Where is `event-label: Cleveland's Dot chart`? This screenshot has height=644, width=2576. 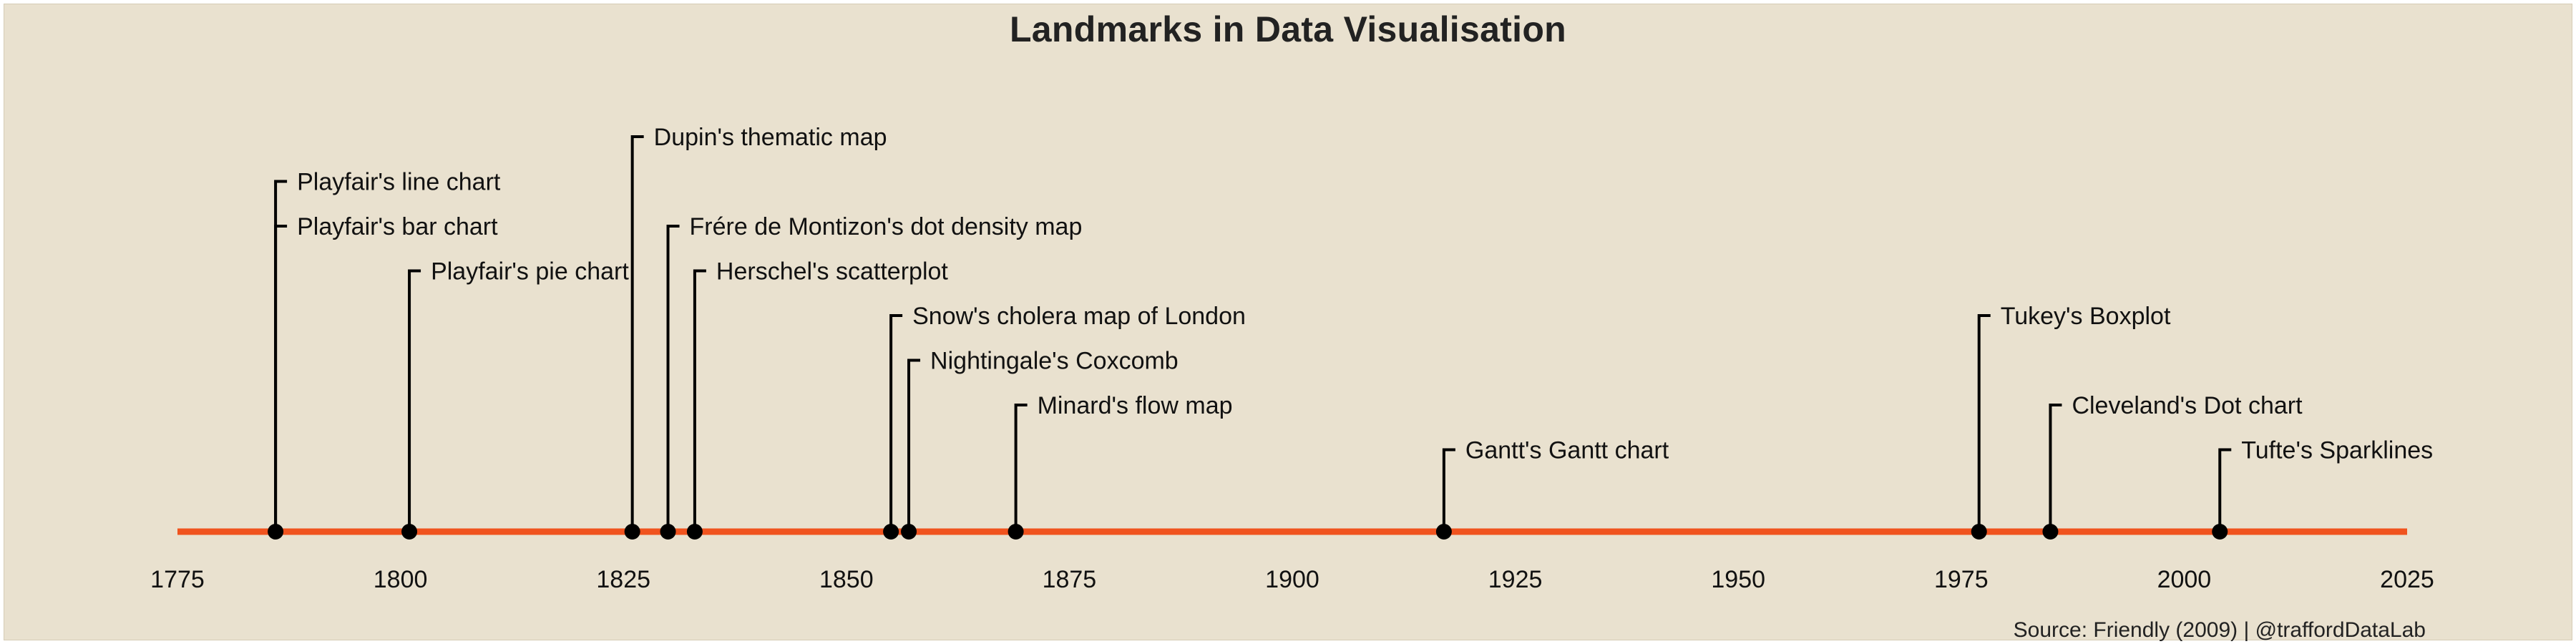 event-label: Cleveland's Dot chart is located at coordinates (2187, 405).